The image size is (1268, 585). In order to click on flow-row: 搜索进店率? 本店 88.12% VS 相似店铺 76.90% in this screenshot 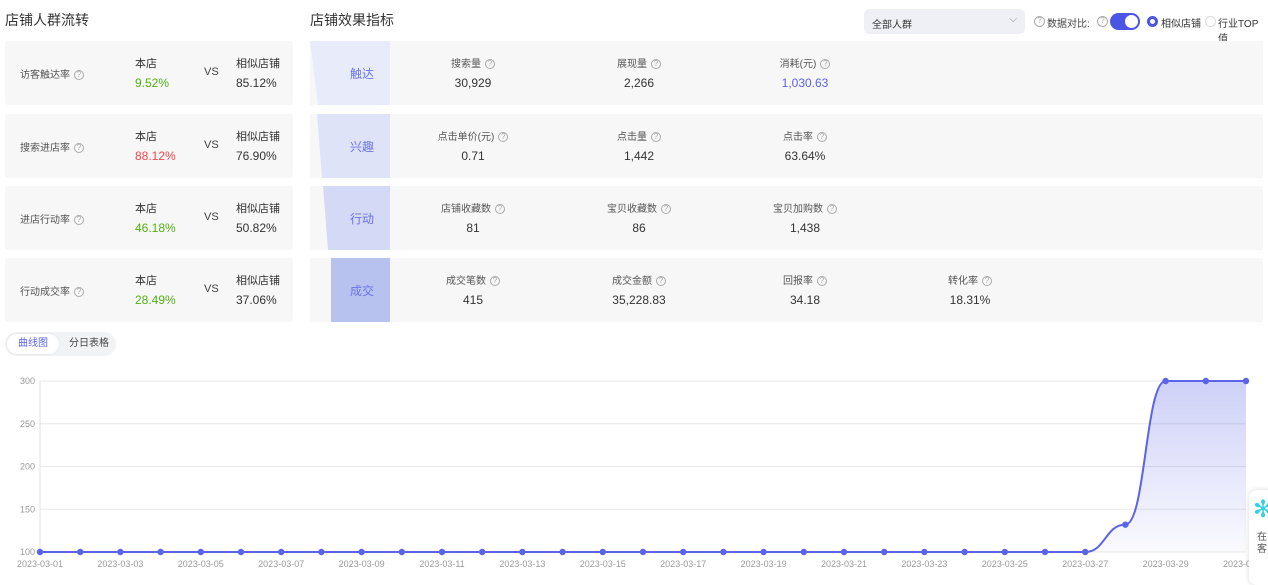, I will do `click(149, 146)`.